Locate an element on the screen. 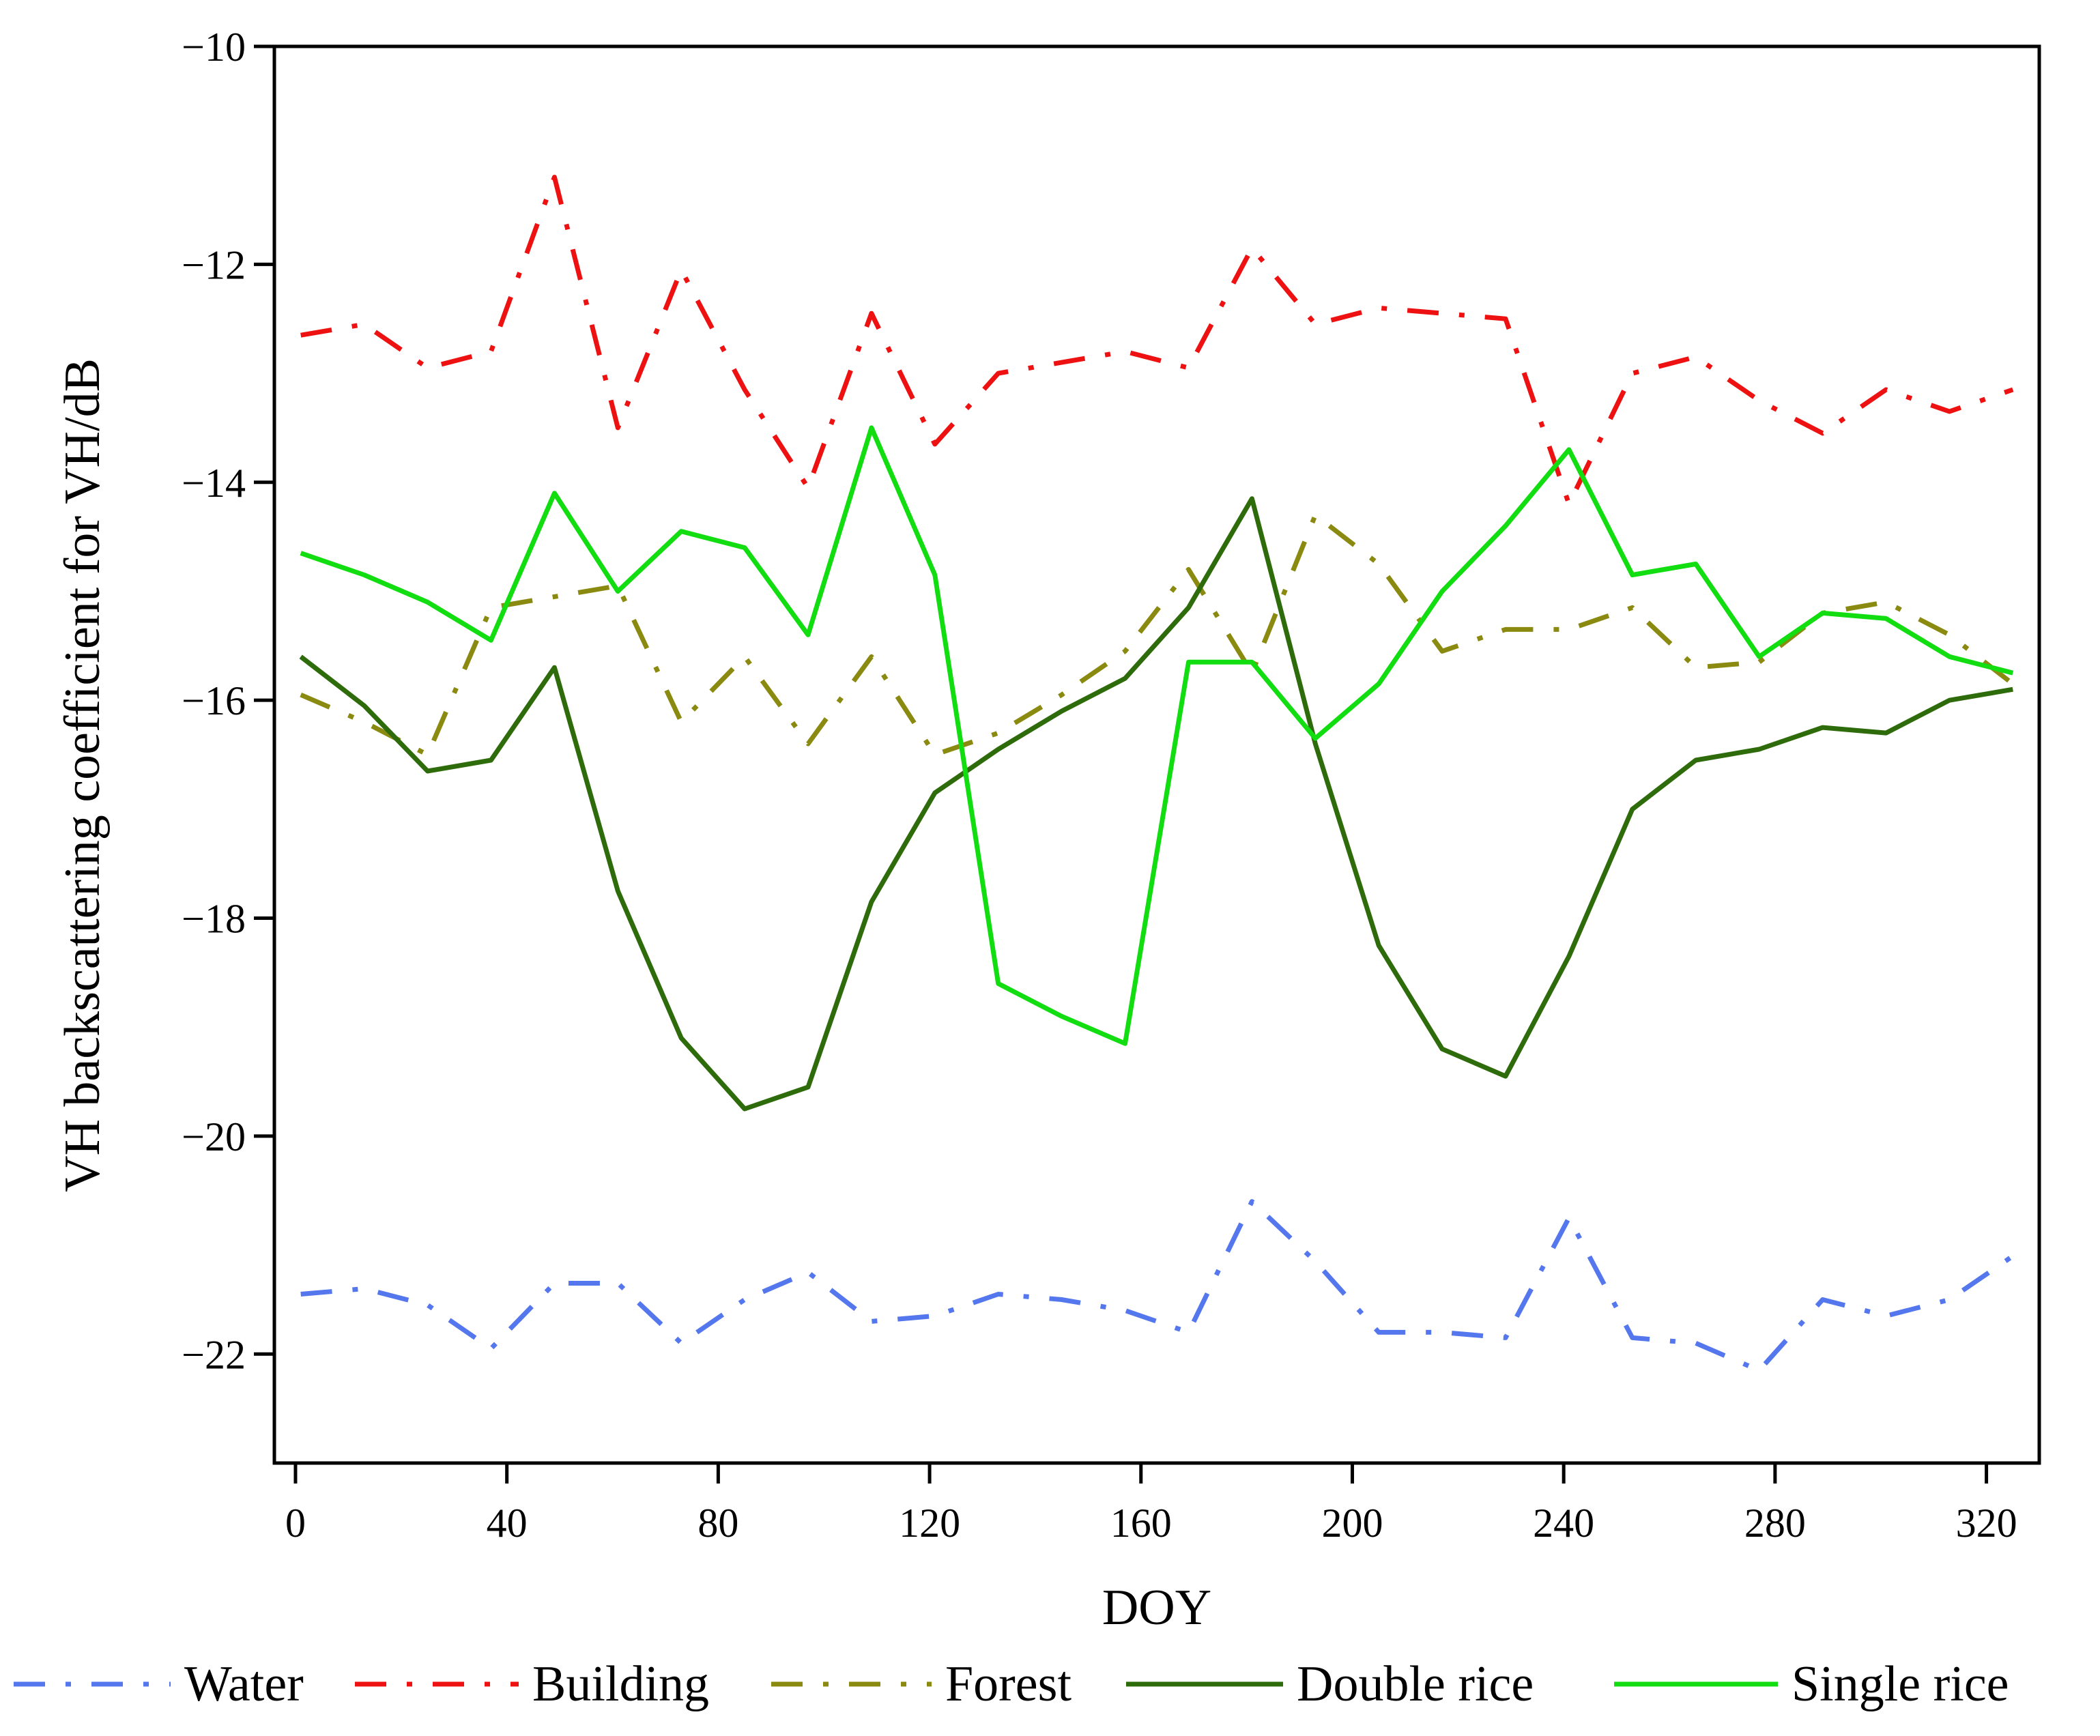 Image resolution: width=2100 pixels, height=1736 pixels. x-tick-label: 320 is located at coordinates (1986, 1523).